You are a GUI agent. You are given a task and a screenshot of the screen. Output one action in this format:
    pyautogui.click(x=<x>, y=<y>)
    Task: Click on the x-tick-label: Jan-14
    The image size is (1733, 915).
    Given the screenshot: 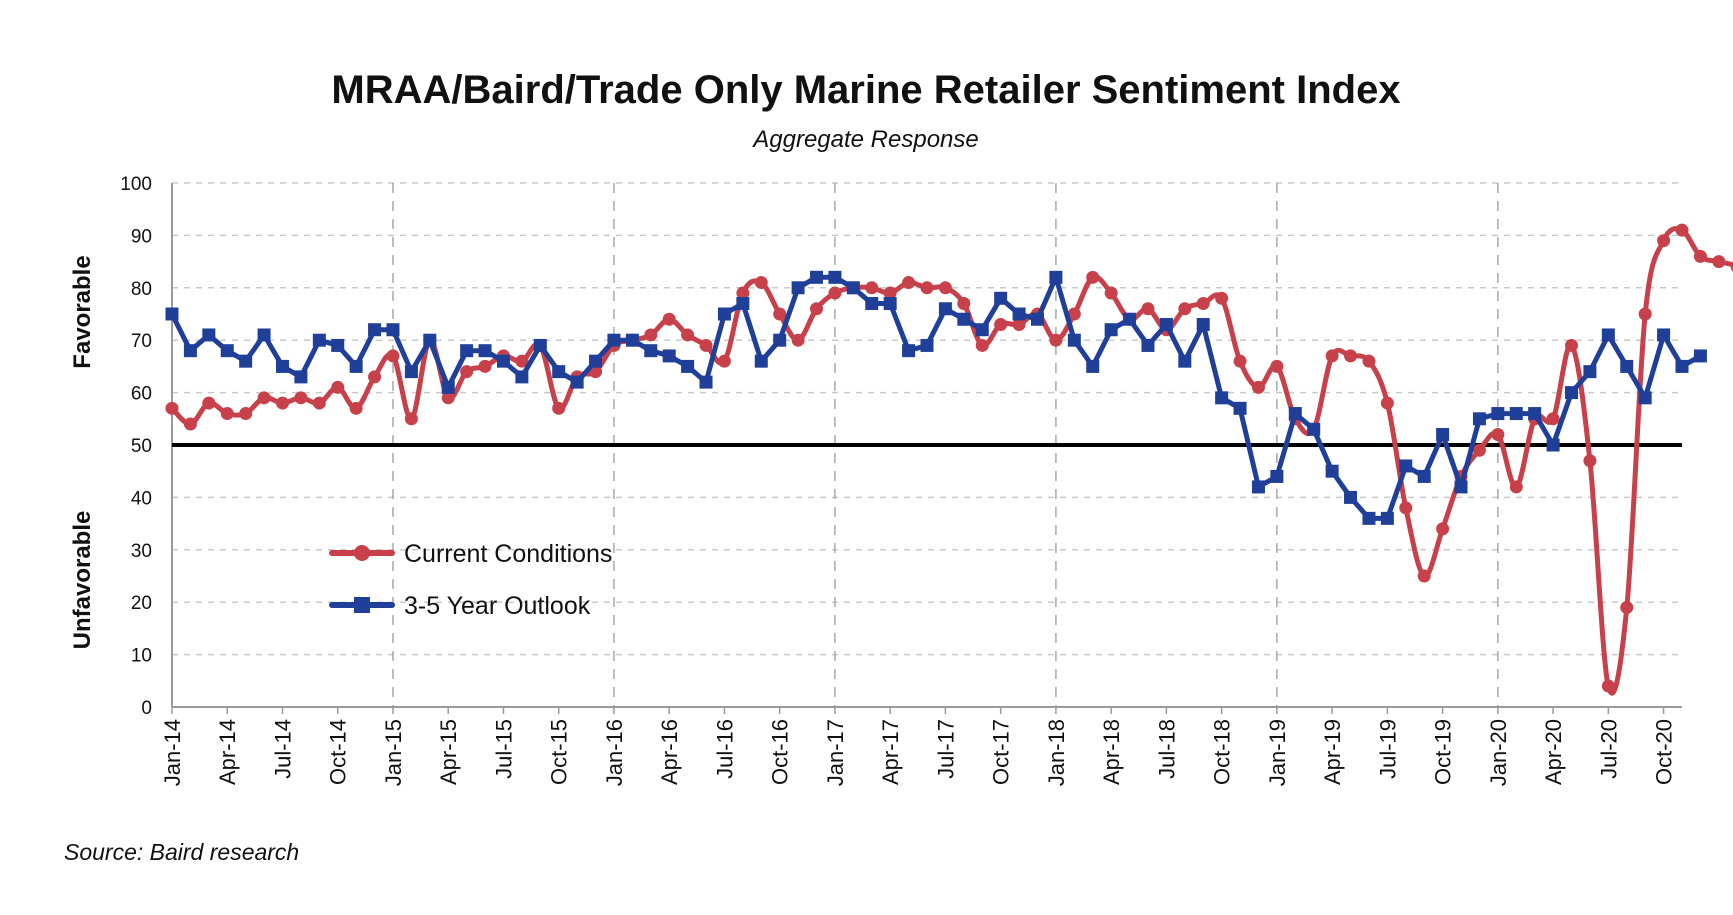 What is the action you would take?
    pyautogui.click(x=172, y=752)
    